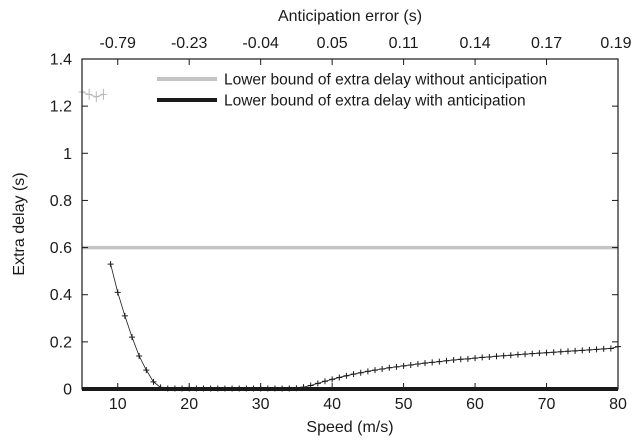 Image resolution: width=637 pixels, height=444 pixels. I want to click on y-tick-label: 1.2, so click(61, 107).